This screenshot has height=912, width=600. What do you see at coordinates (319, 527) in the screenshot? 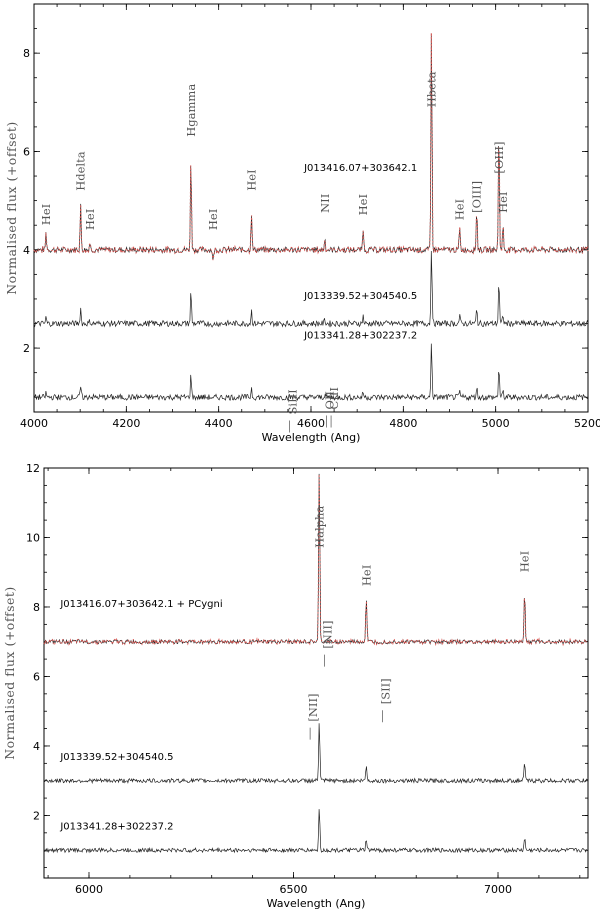
I see `line-id-label: Halpha` at bounding box center [319, 527].